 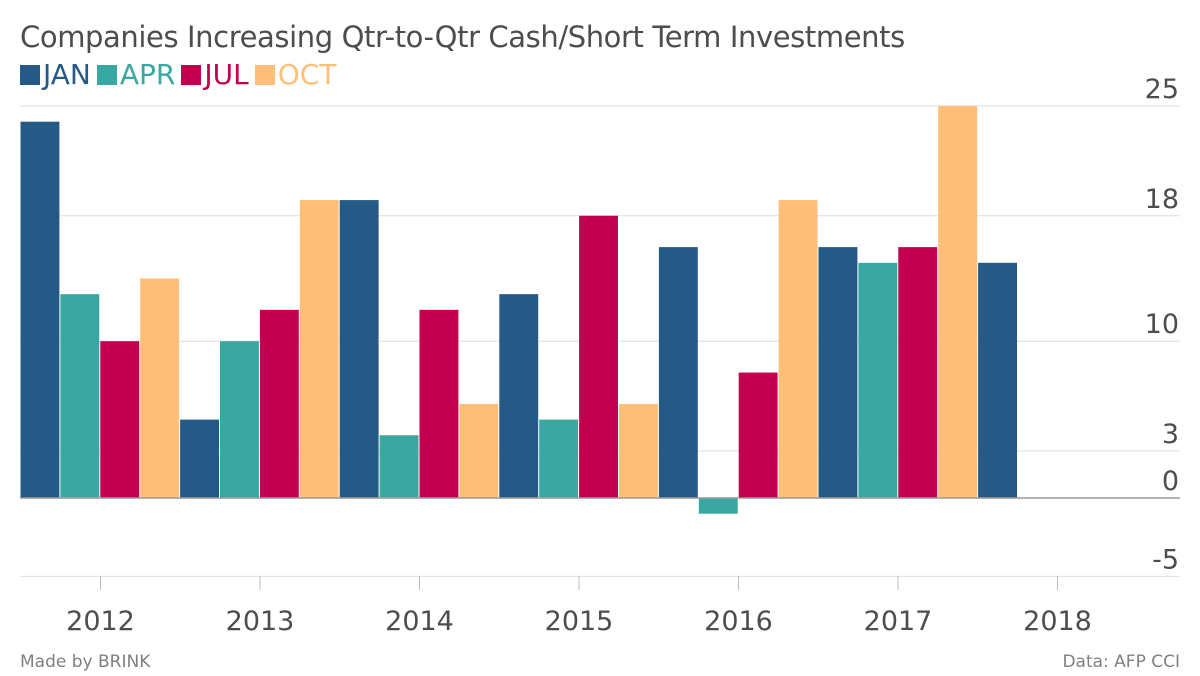 What do you see at coordinates (678, 372) in the screenshot?
I see `bar-jan-2016` at bounding box center [678, 372].